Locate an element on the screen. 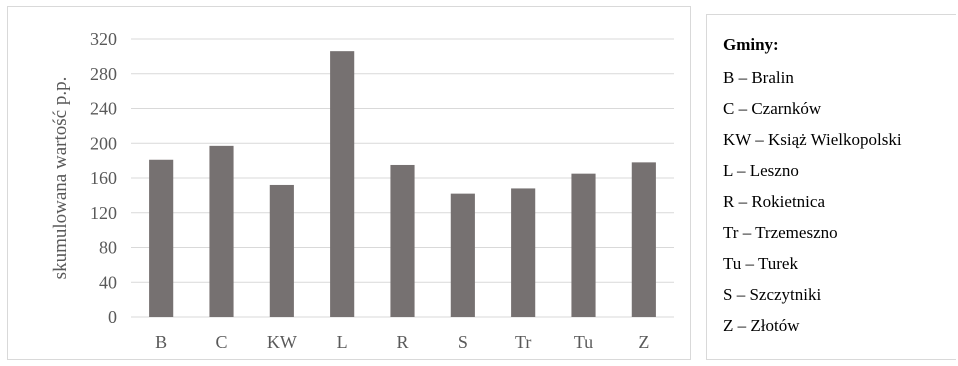  legend-item: Tu – Turek is located at coordinates (760, 263).